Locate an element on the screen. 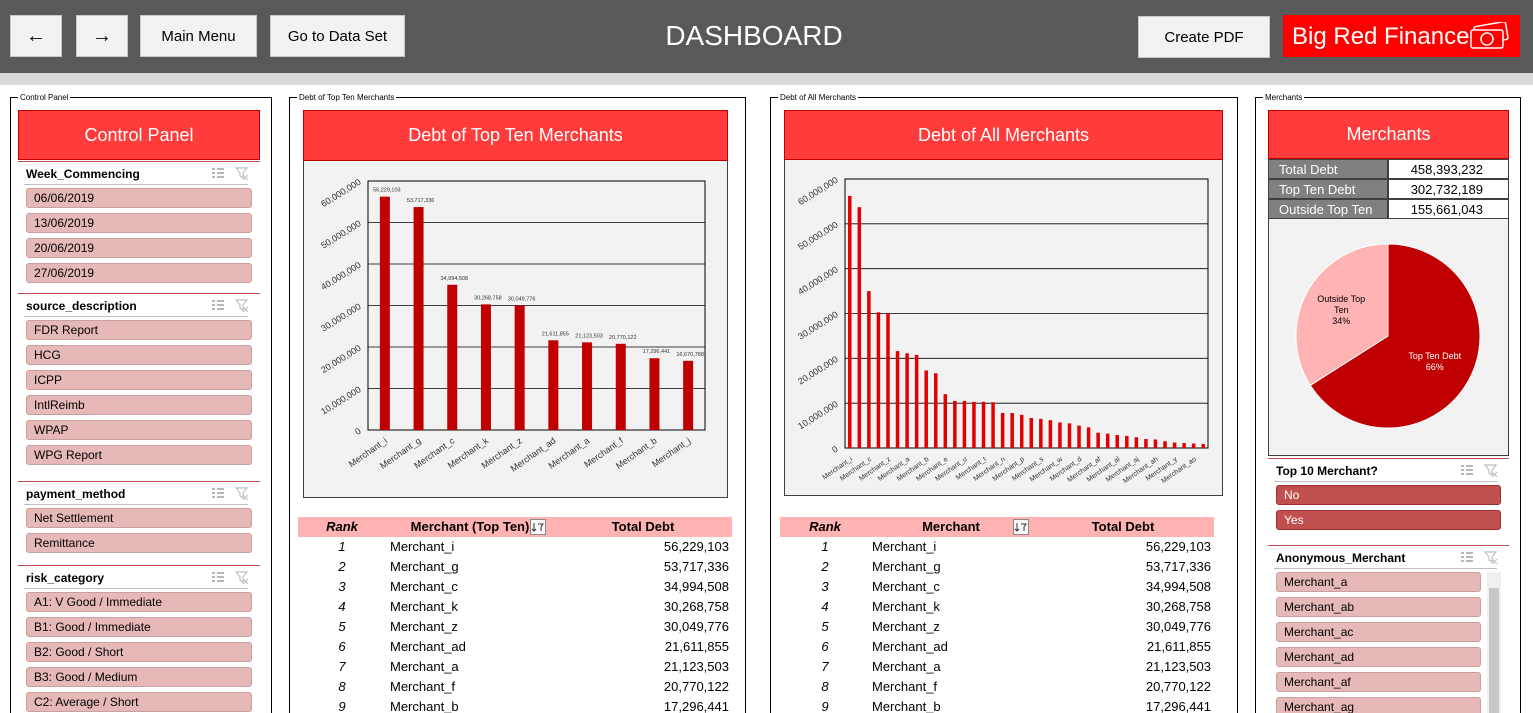 This screenshot has height=713, width=1533. slicer-item: B1: Good / Immediate is located at coordinates (139, 627).